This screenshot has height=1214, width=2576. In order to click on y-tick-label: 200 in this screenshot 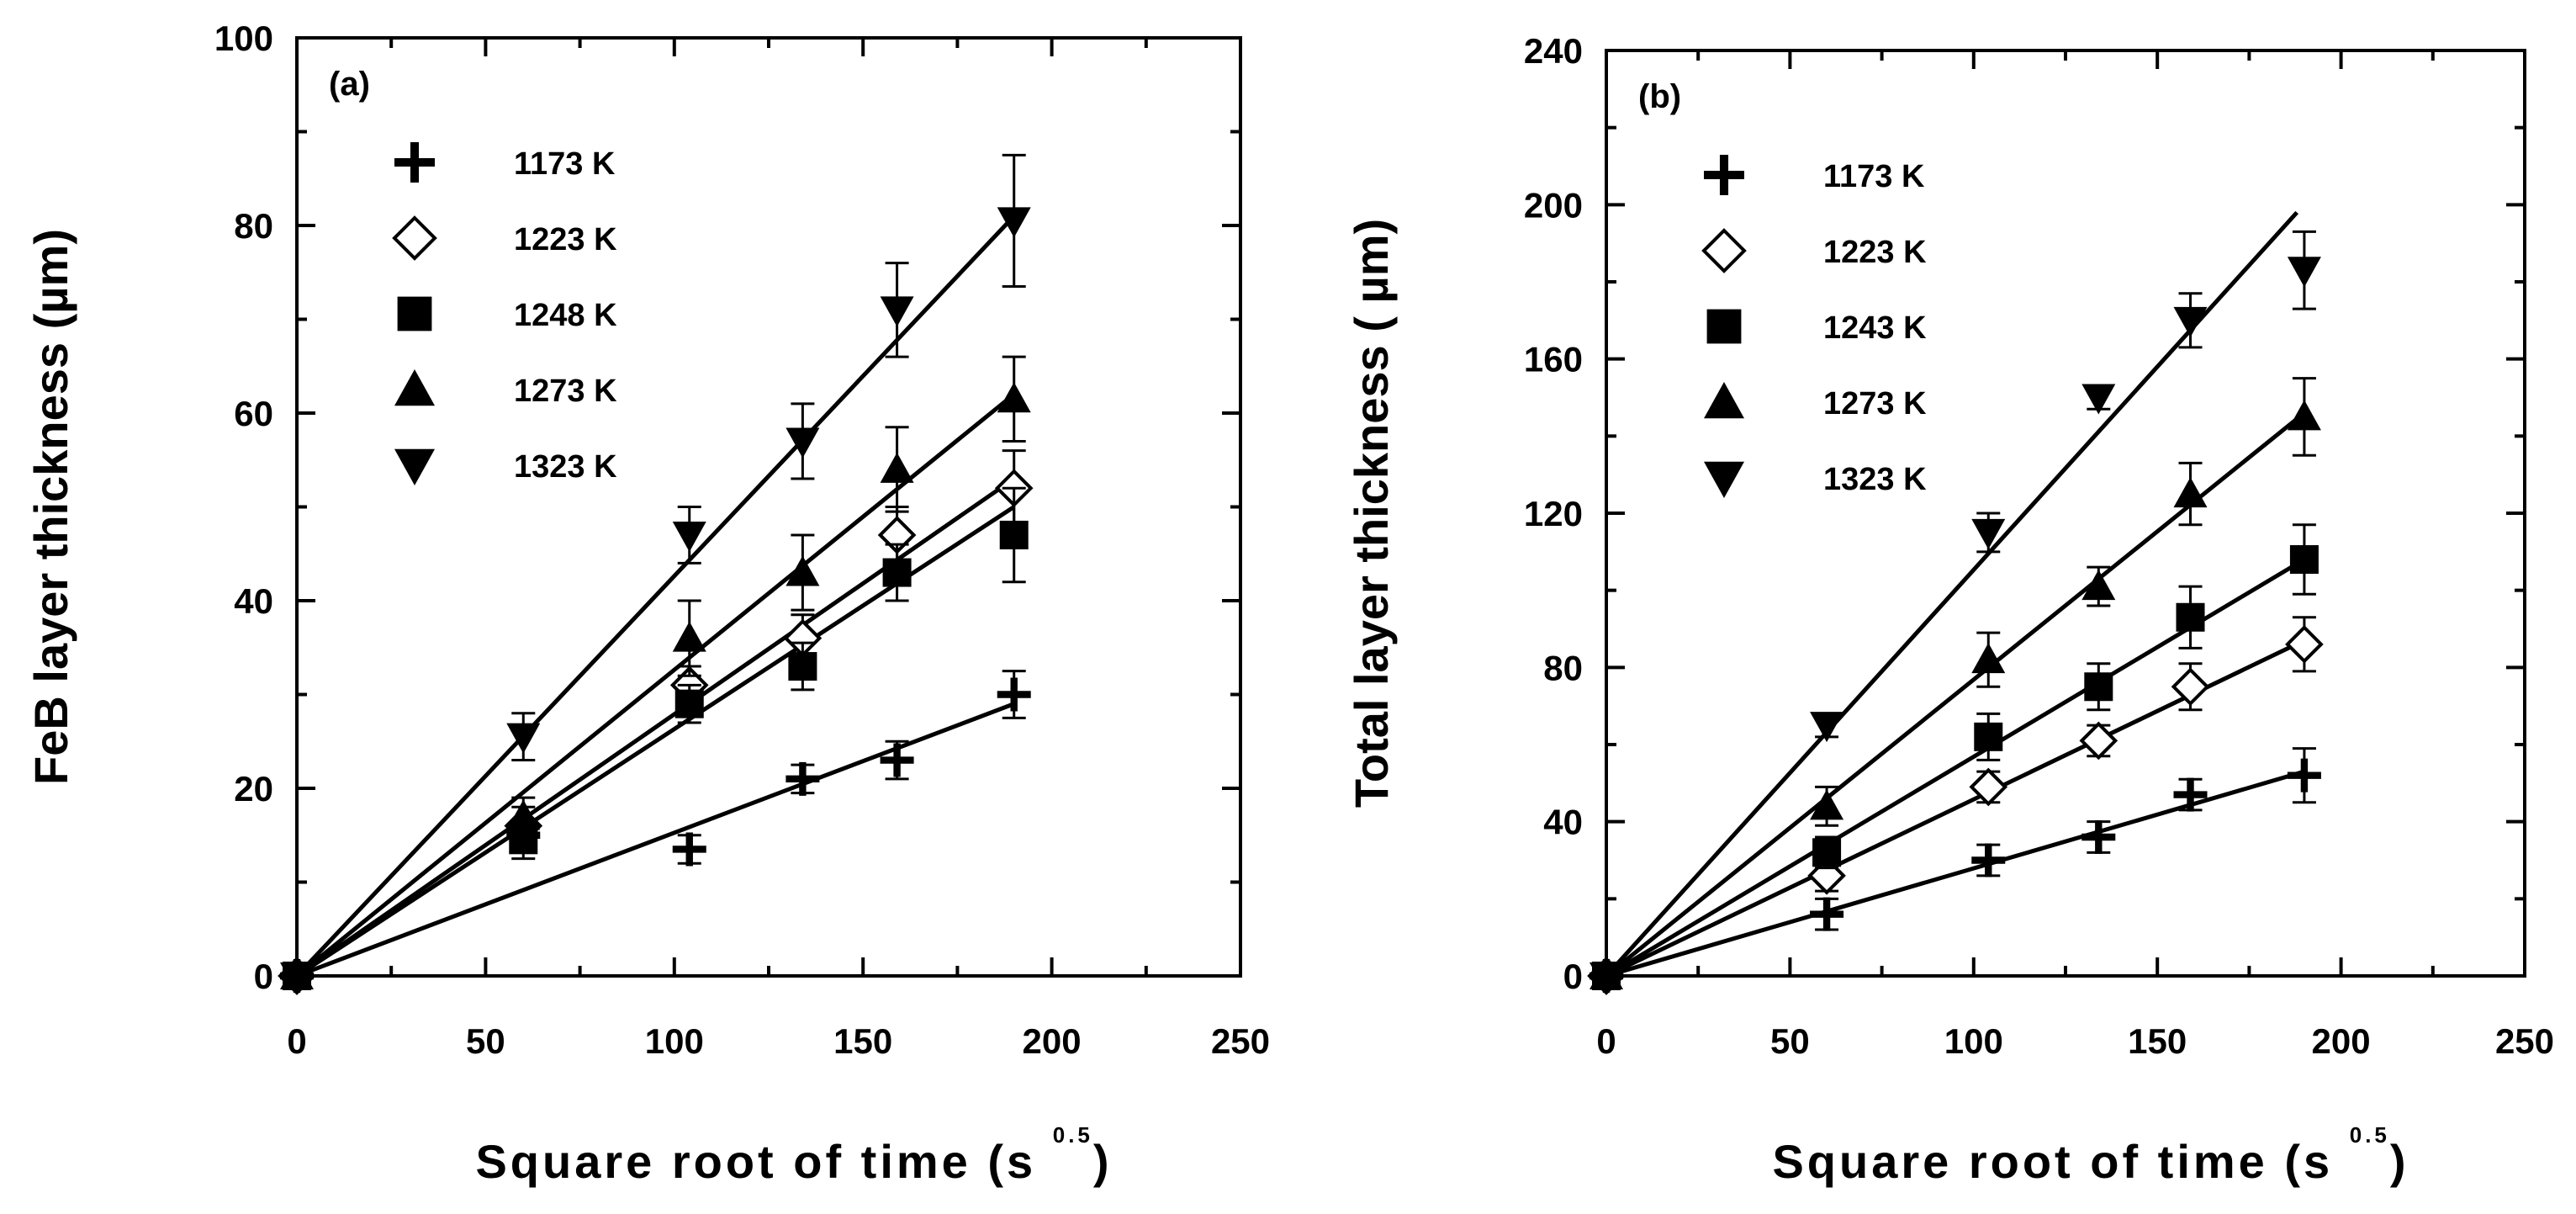, I will do `click(1553, 205)`.